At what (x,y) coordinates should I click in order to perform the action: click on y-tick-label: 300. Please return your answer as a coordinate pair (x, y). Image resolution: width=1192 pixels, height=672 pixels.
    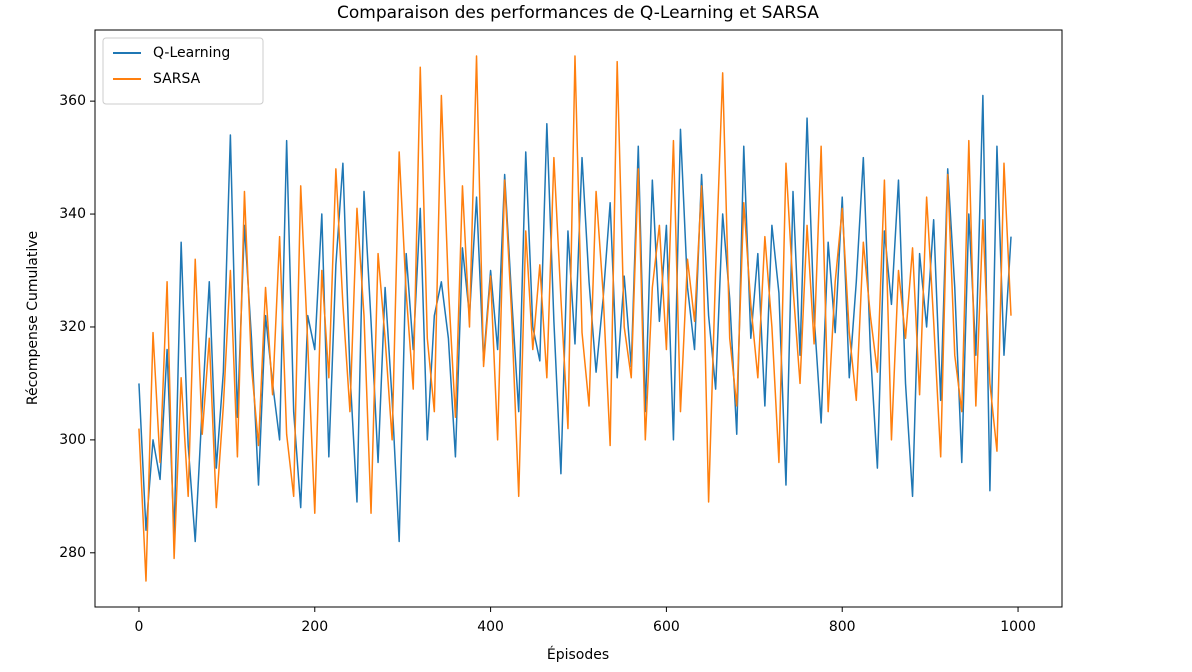
    Looking at the image, I should click on (72, 440).